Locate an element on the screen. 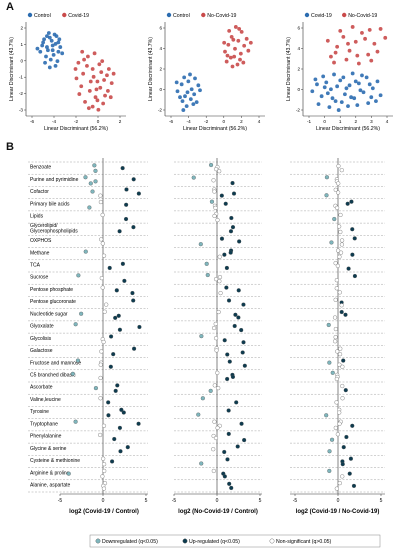 This screenshot has width=400, height=550. y-tick-label: 0 is located at coordinates (298, 89).